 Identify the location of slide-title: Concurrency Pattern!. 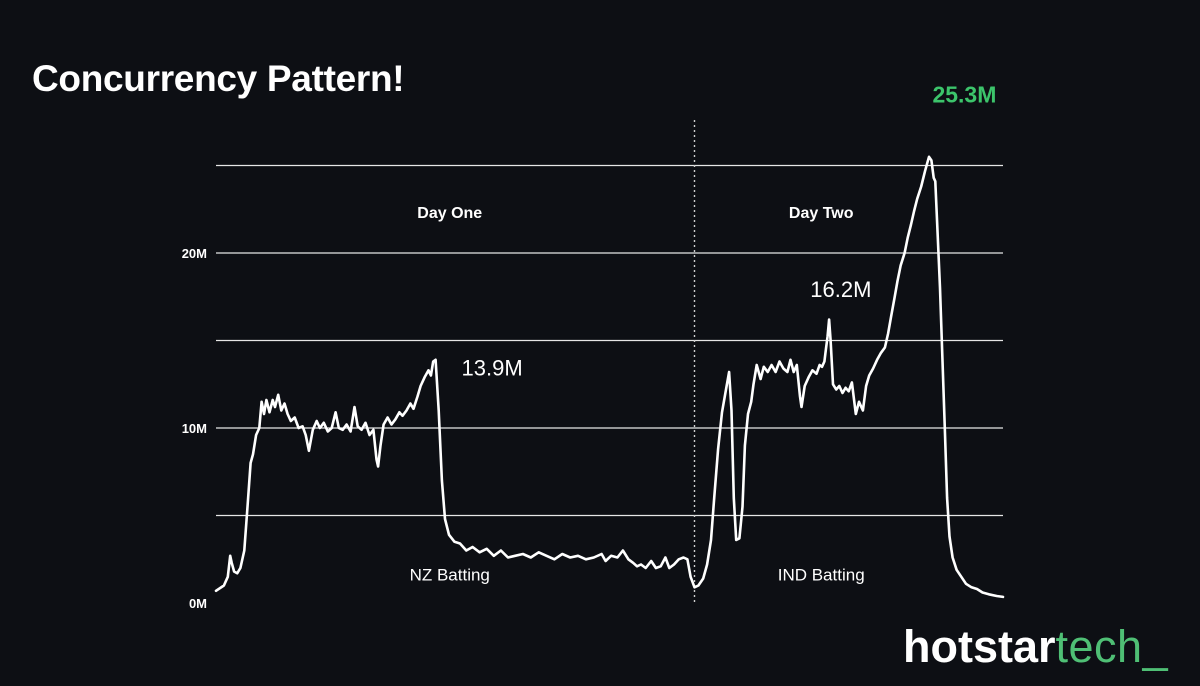
(218, 78).